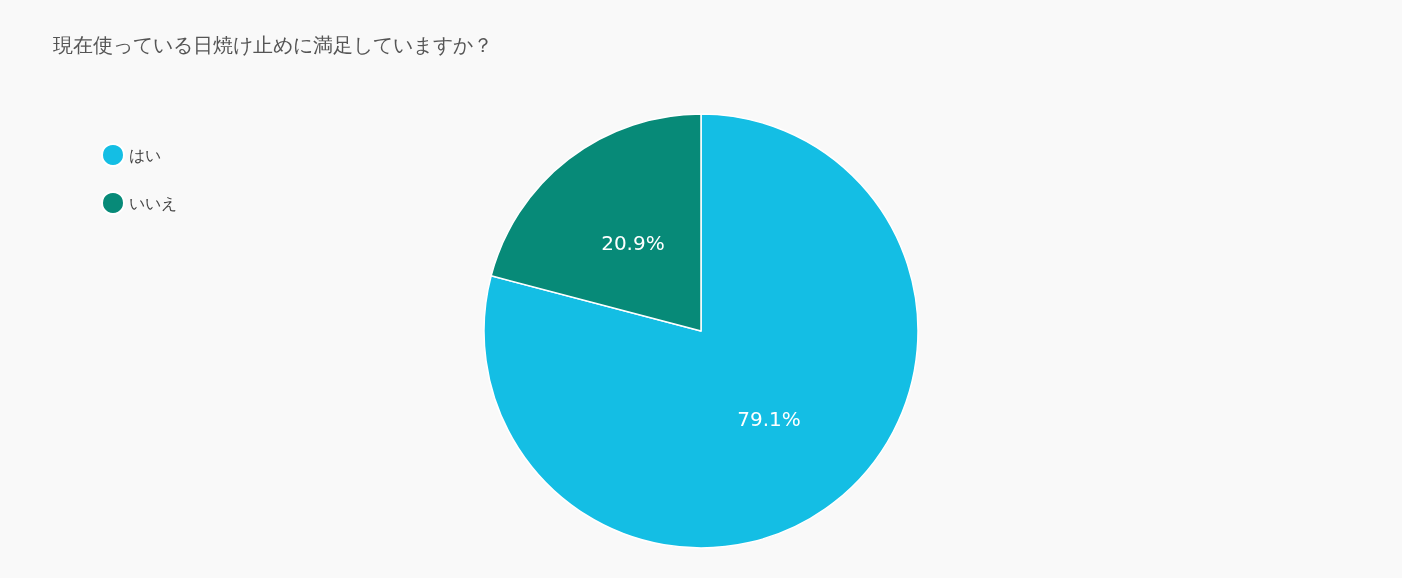  Describe the element at coordinates (633, 242) in the screenshot. I see `data-label: 20.9%` at that location.